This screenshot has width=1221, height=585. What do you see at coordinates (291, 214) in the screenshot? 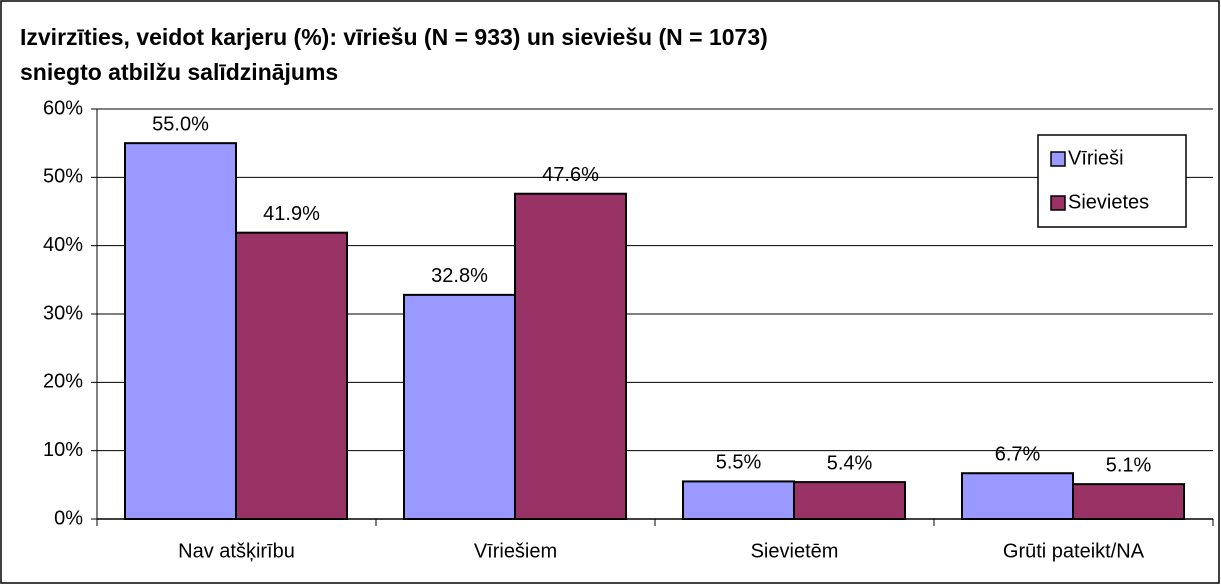
I see `data-label: 41.9%` at bounding box center [291, 214].